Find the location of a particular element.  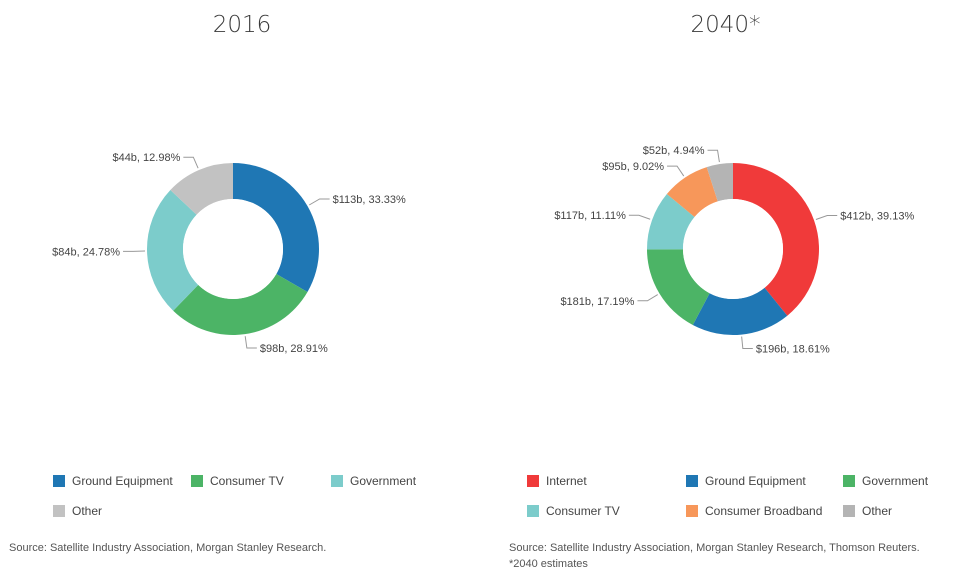

legend-item: Internet is located at coordinates (557, 481).